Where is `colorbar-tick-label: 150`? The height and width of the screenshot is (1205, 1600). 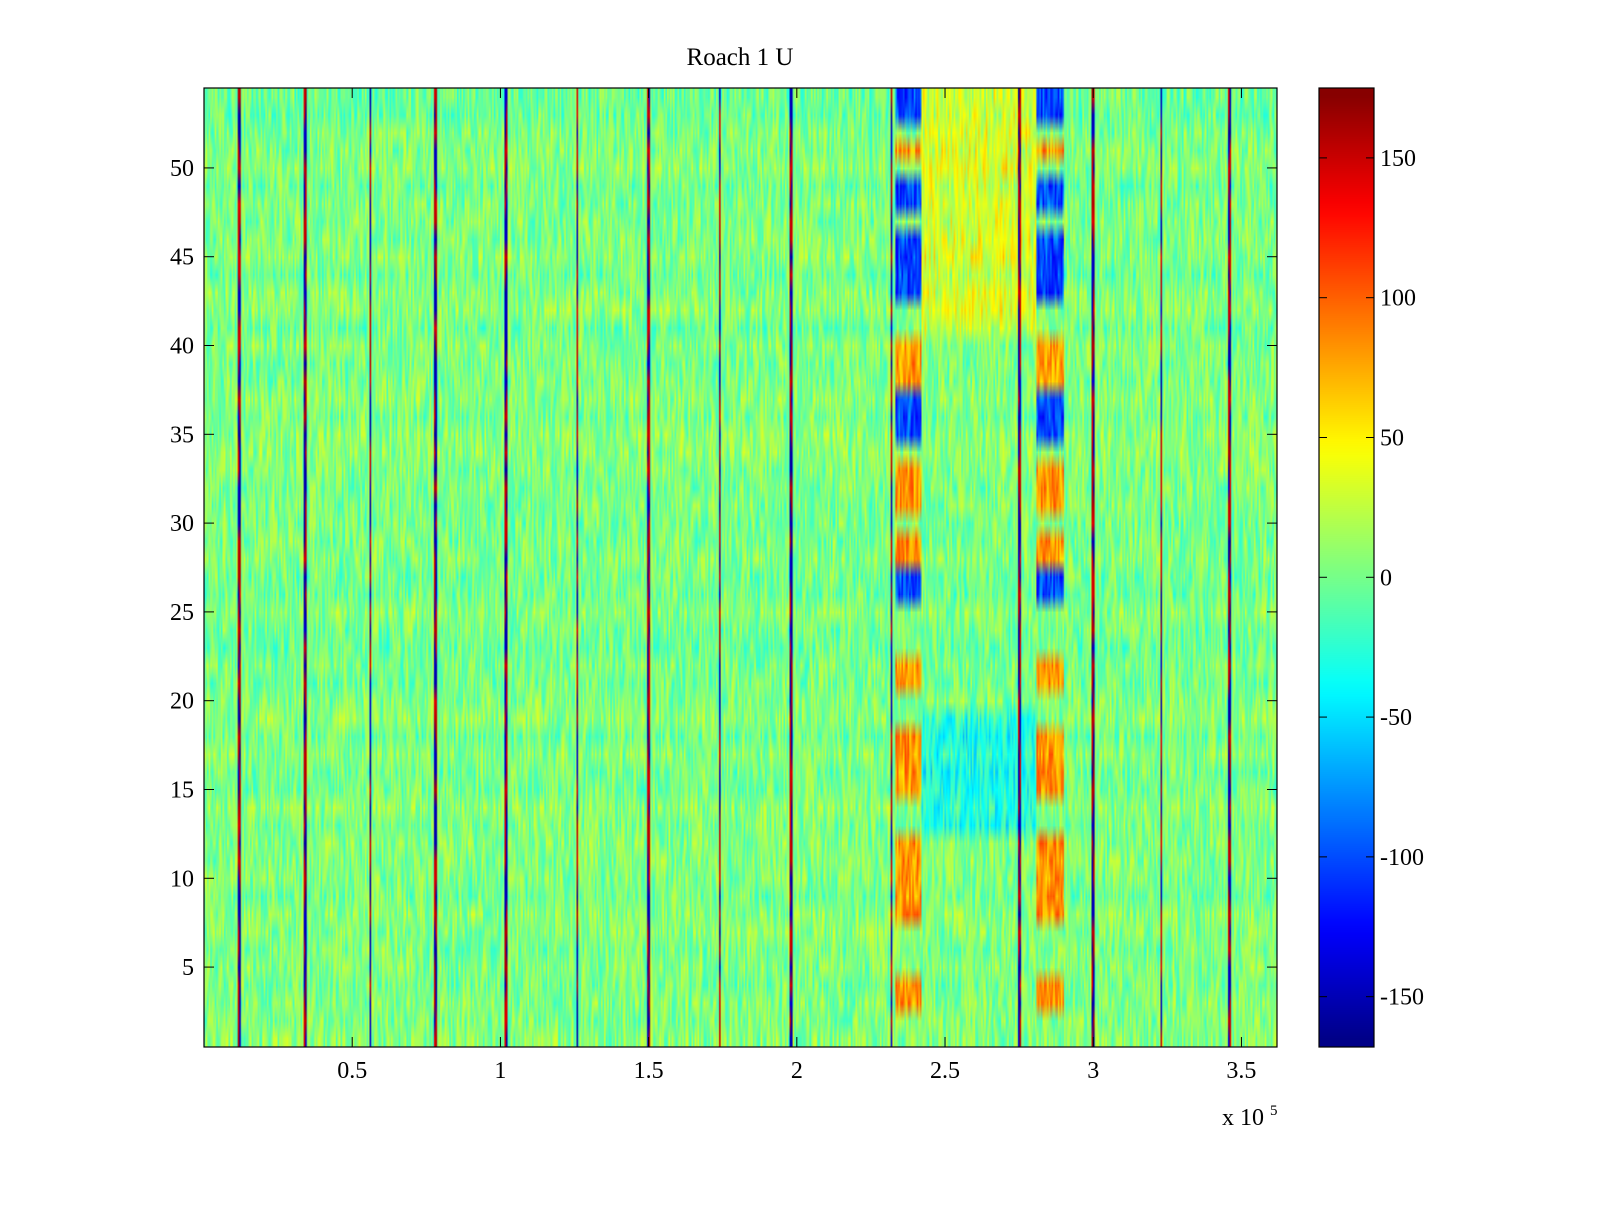
colorbar-tick-label: 150 is located at coordinates (1398, 159).